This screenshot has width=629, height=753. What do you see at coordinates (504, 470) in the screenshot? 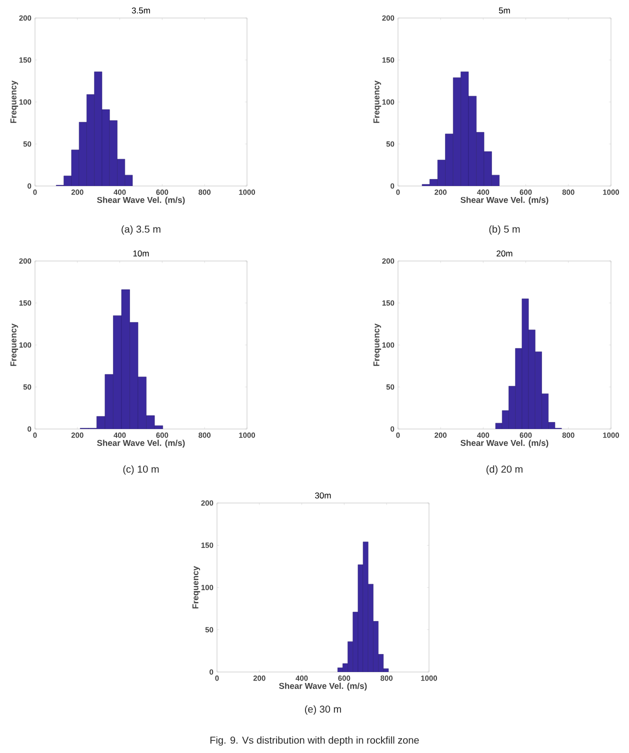
I see `text: (d) 20 m` at bounding box center [504, 470].